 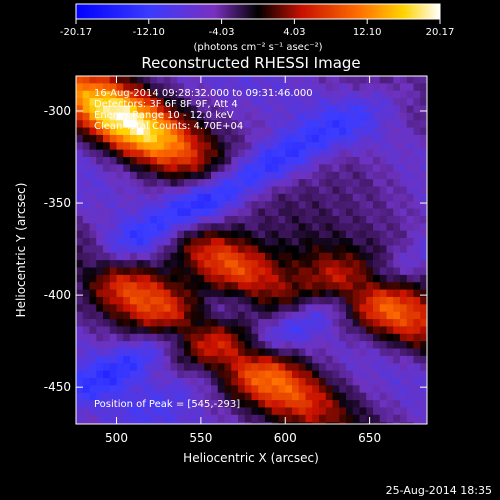 I want to click on annotation-clean-counts: Clean Total Counts: 4.70E+04, so click(x=168, y=126).